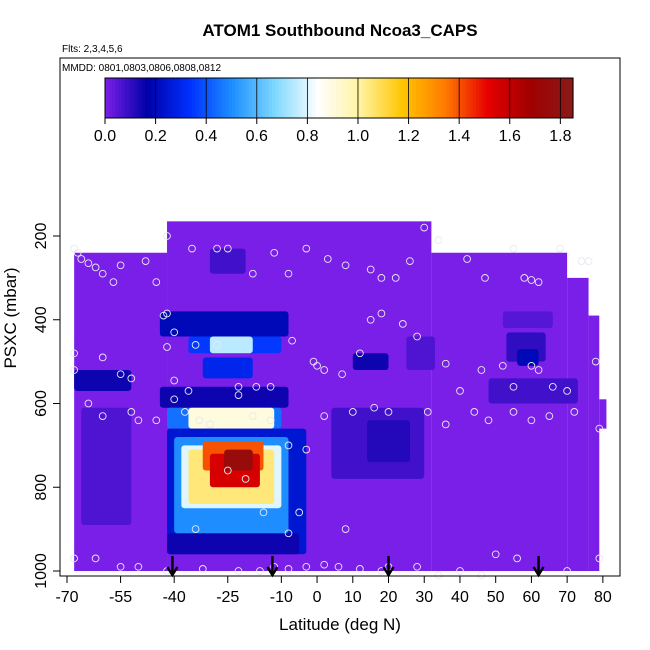 This screenshot has height=650, width=650. What do you see at coordinates (10, 317) in the screenshot?
I see `y-axis-label: PSXC (mbar)` at bounding box center [10, 317].